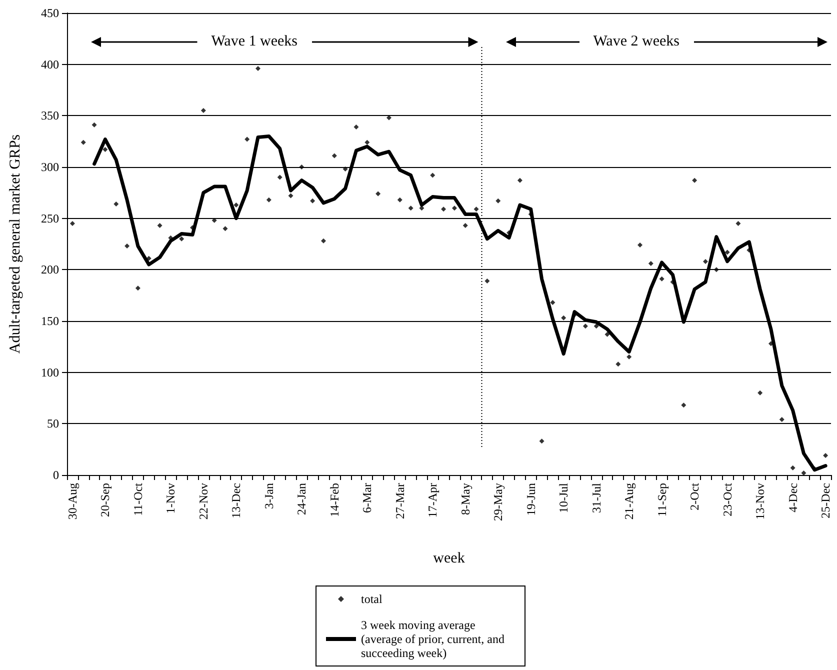 This screenshot has width=837, height=670. What do you see at coordinates (254, 42) in the screenshot?
I see `annotation: Wave 1 weeks` at bounding box center [254, 42].